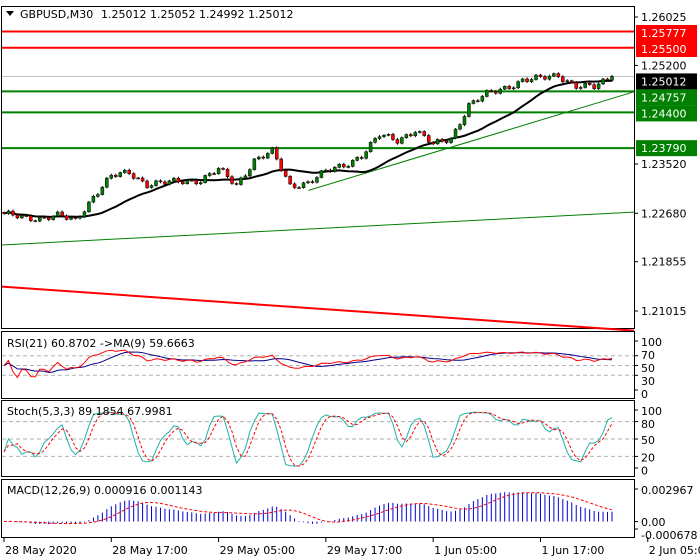 This screenshot has height=560, width=700. I want to click on time-tick-label: 1 Jun 05:00, so click(465, 550).